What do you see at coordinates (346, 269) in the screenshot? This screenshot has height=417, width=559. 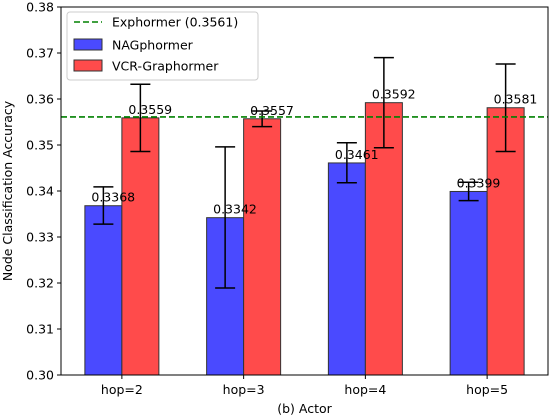 I see `bar-nagphormer-hop=4` at bounding box center [346, 269].